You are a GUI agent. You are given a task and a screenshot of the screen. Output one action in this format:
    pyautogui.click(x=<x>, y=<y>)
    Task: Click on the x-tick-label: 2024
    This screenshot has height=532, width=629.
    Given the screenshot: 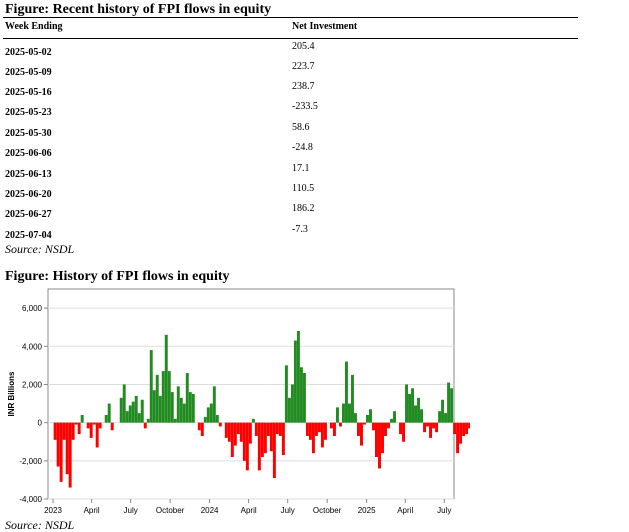 What is the action you would take?
    pyautogui.click(x=210, y=510)
    